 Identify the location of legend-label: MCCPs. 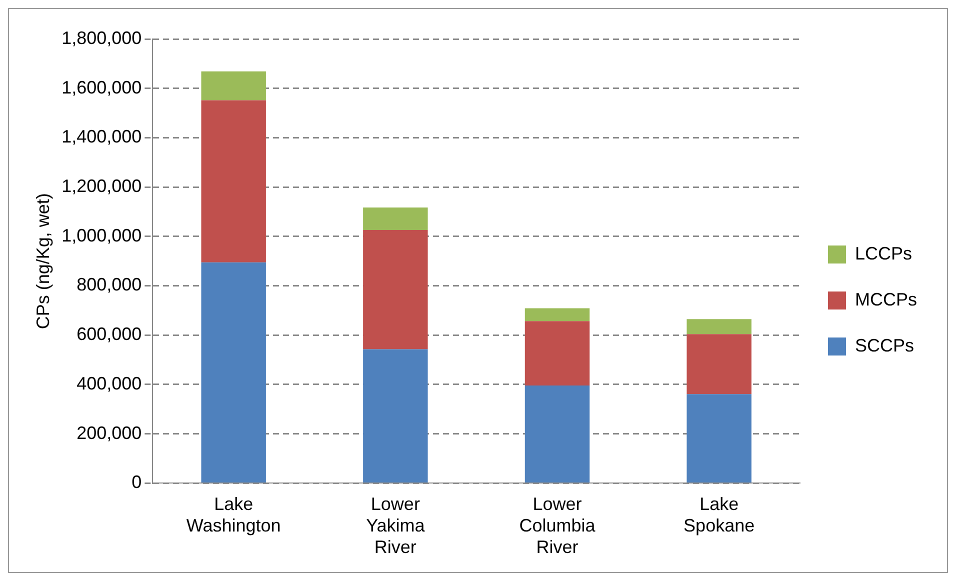
(886, 299).